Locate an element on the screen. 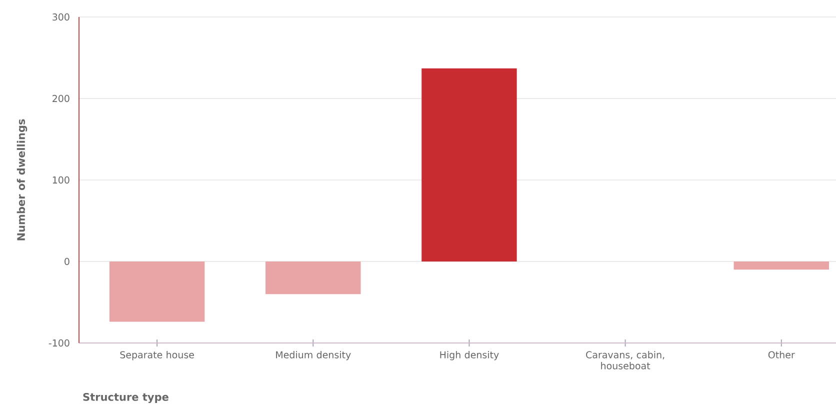 Image resolution: width=836 pixels, height=405 pixels. y-tick-label: 300 is located at coordinates (61, 17).